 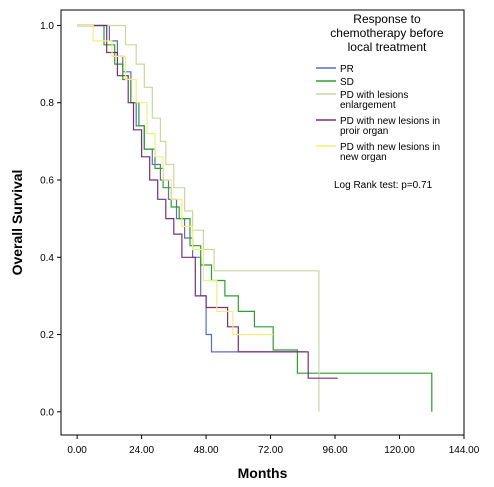 What do you see at coordinates (374, 95) in the screenshot?
I see `legend-label: PD with lesions` at bounding box center [374, 95].